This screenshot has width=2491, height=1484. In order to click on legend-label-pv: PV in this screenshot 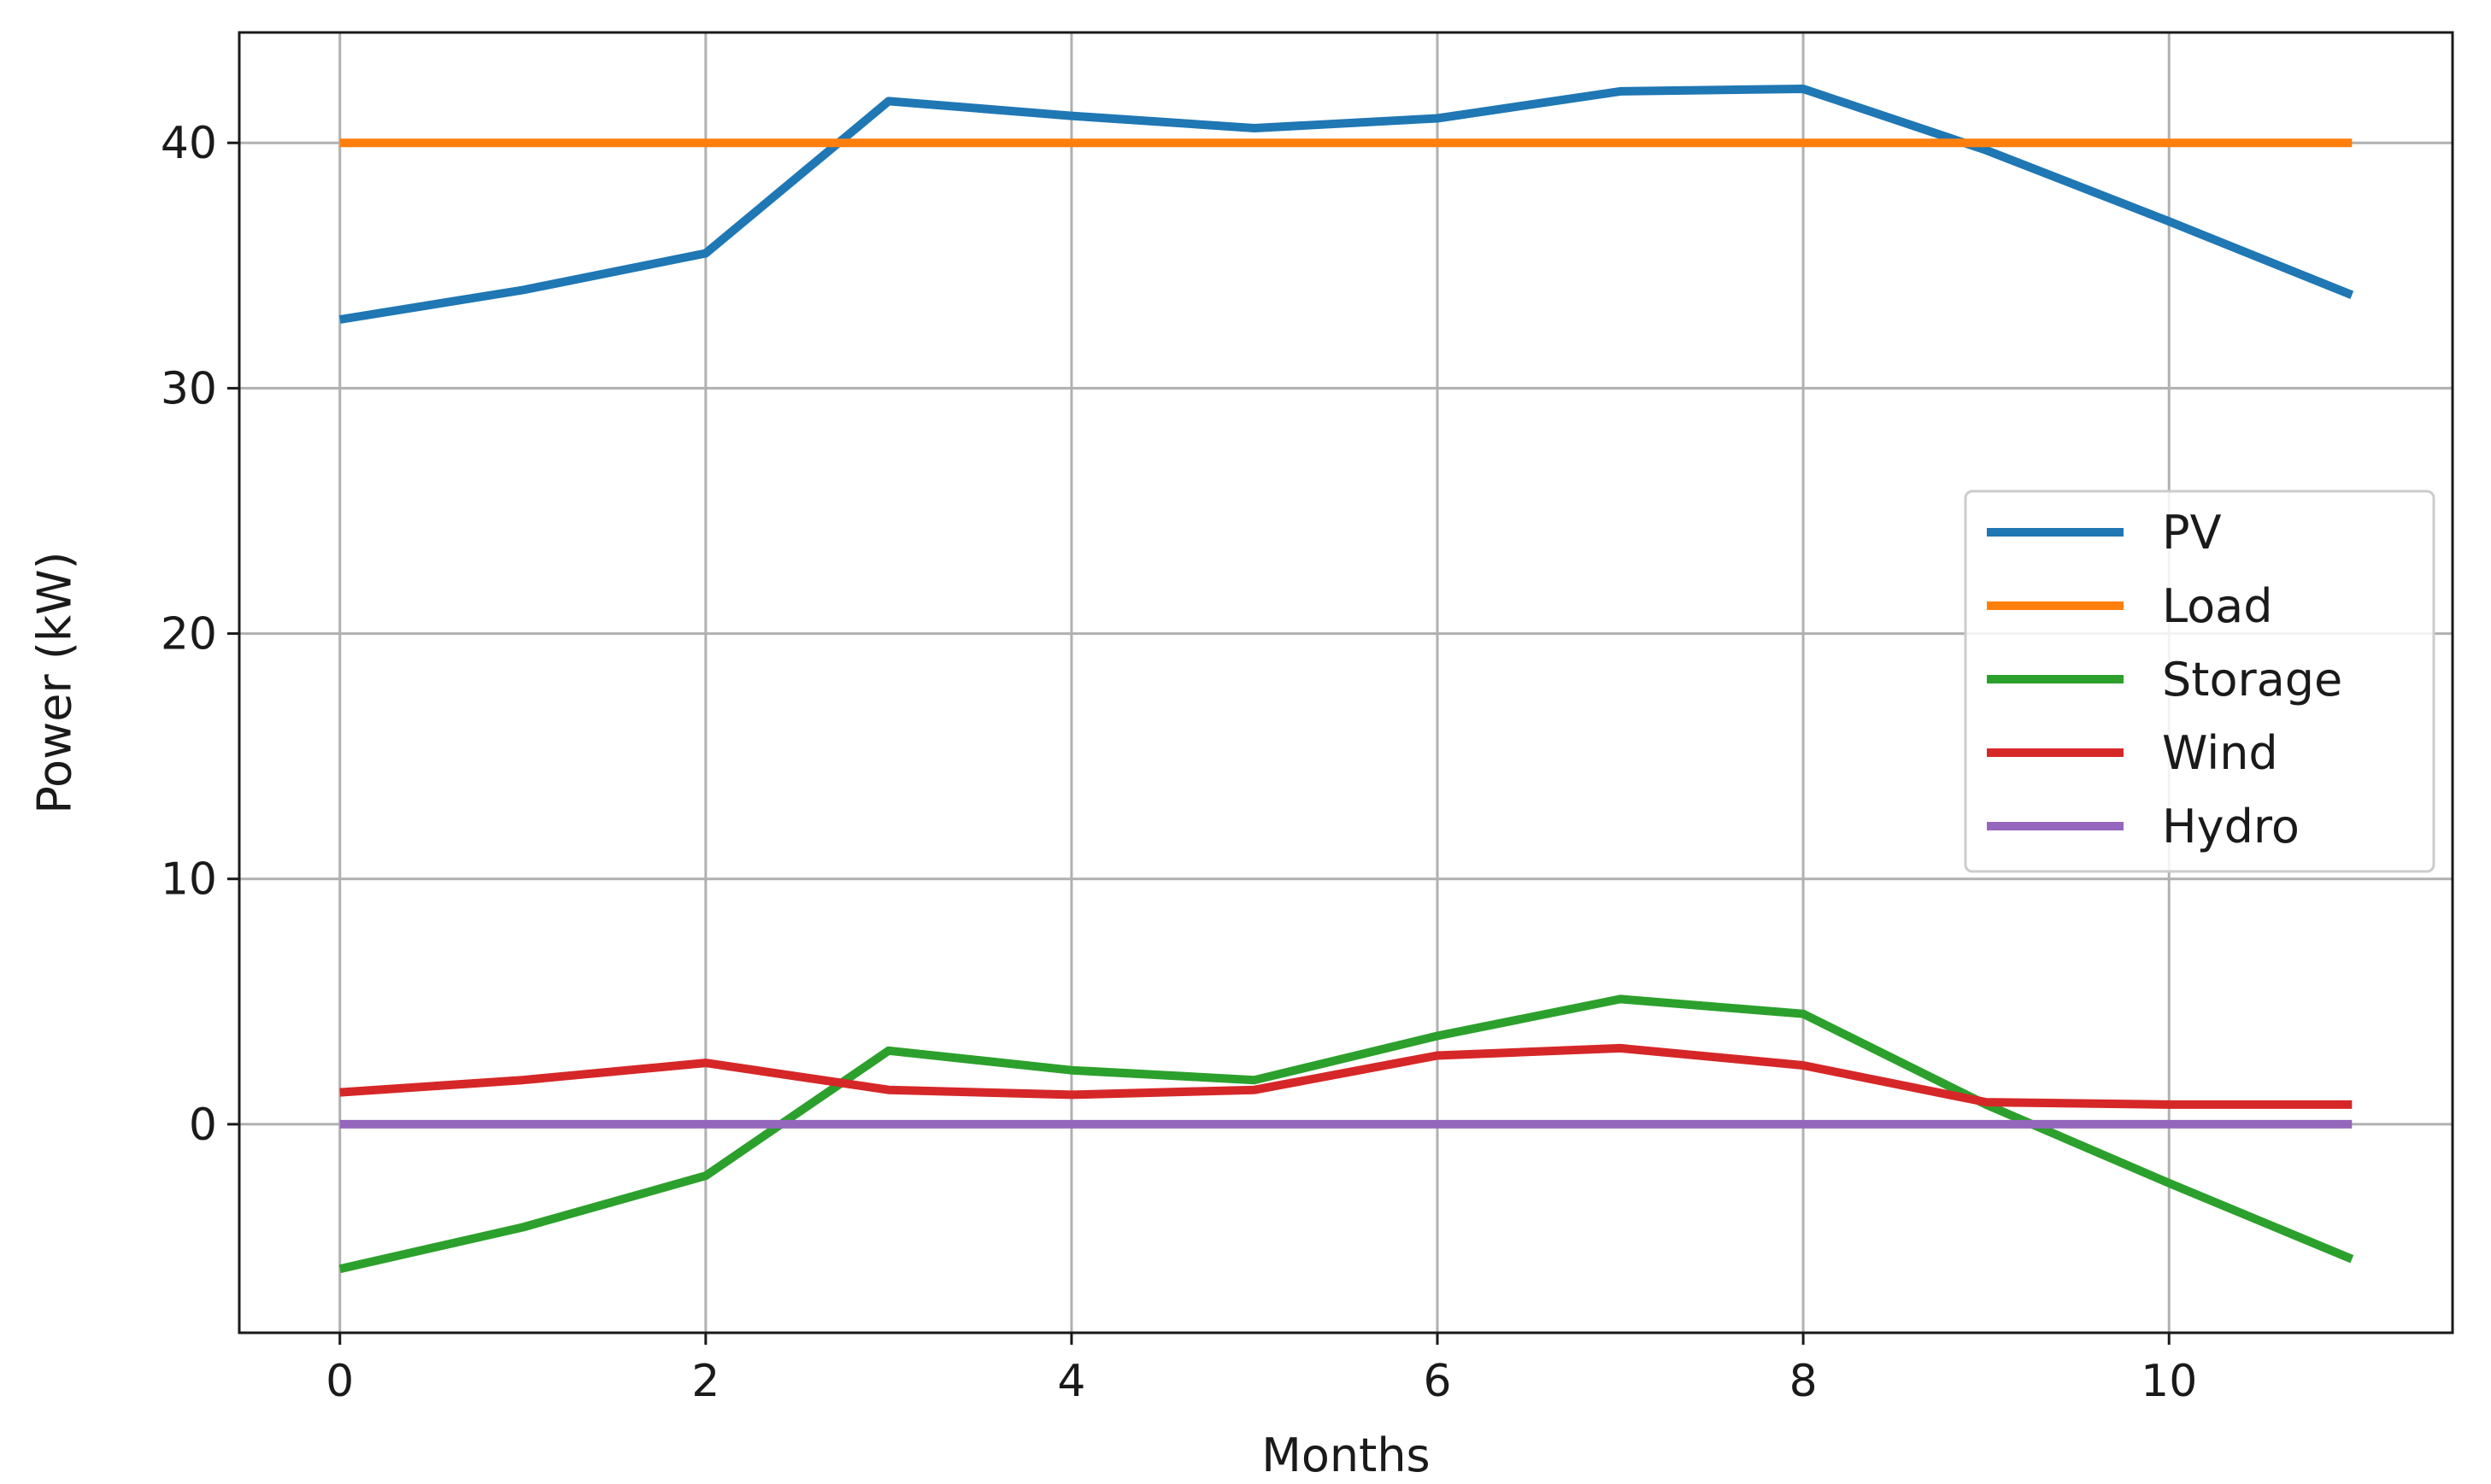, I will do `click(2192, 533)`.